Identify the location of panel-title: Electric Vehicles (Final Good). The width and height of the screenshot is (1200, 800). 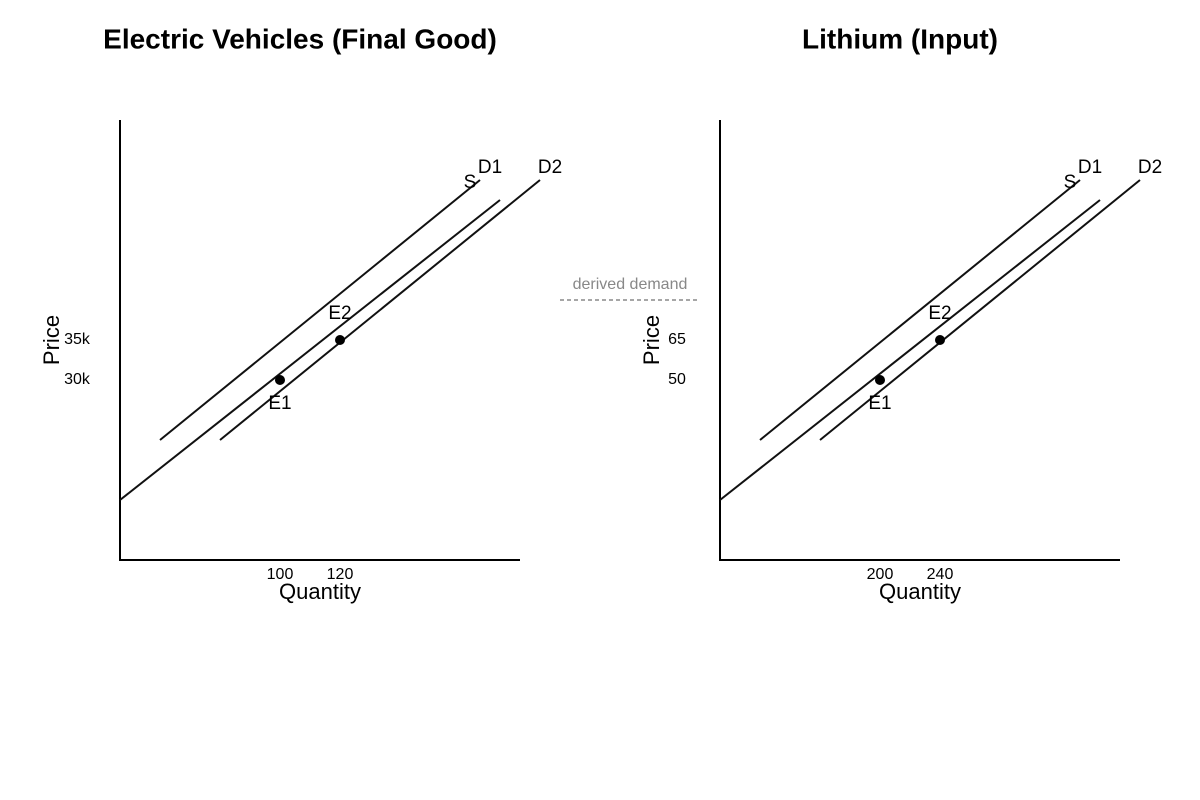
(300, 38).